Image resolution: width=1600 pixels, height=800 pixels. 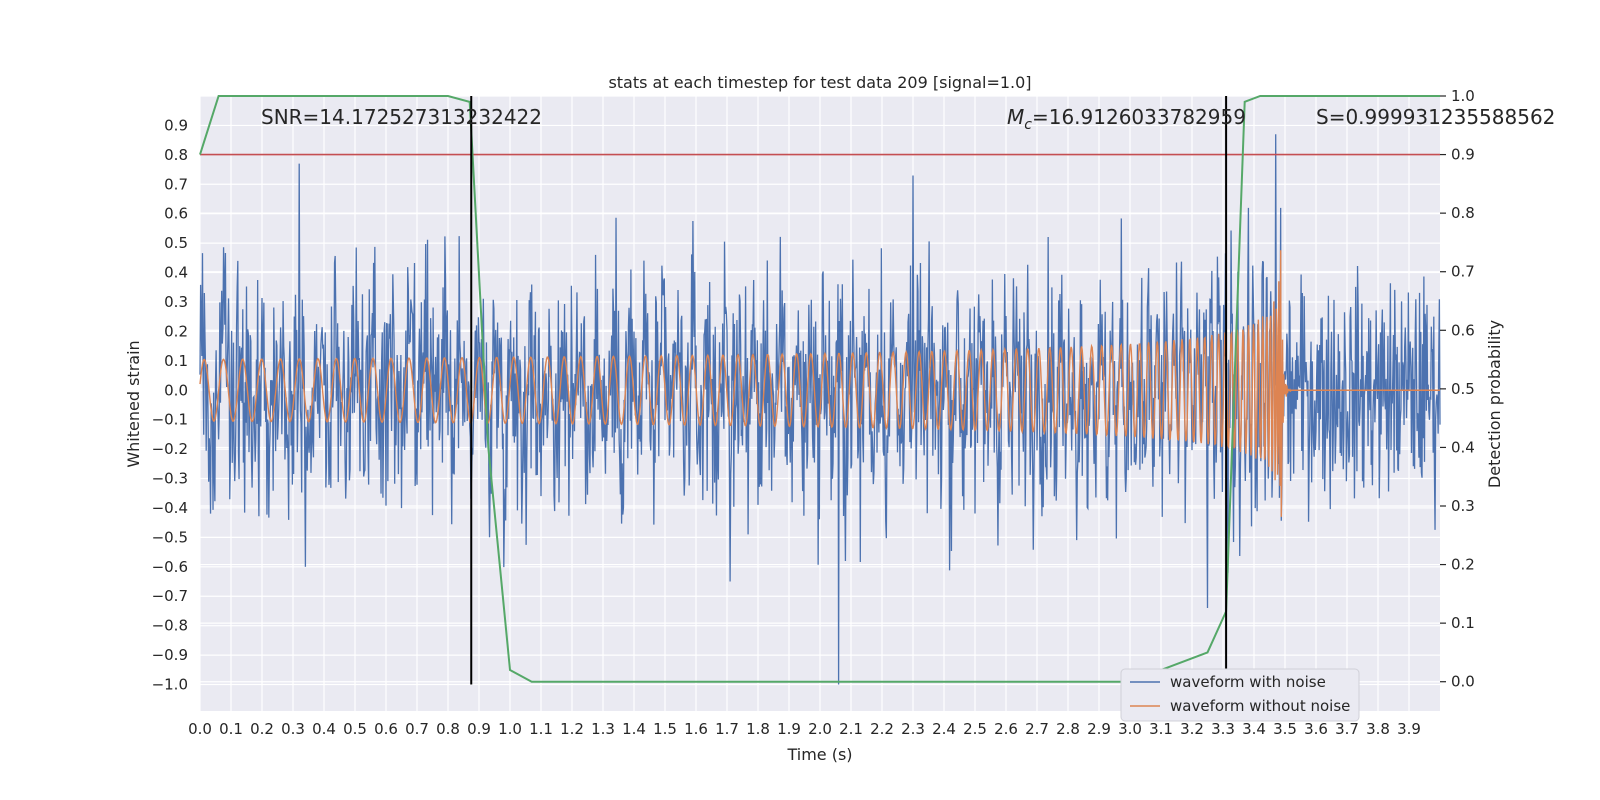 What do you see at coordinates (572, 729) in the screenshot?
I see `x-tick-label: 1.2` at bounding box center [572, 729].